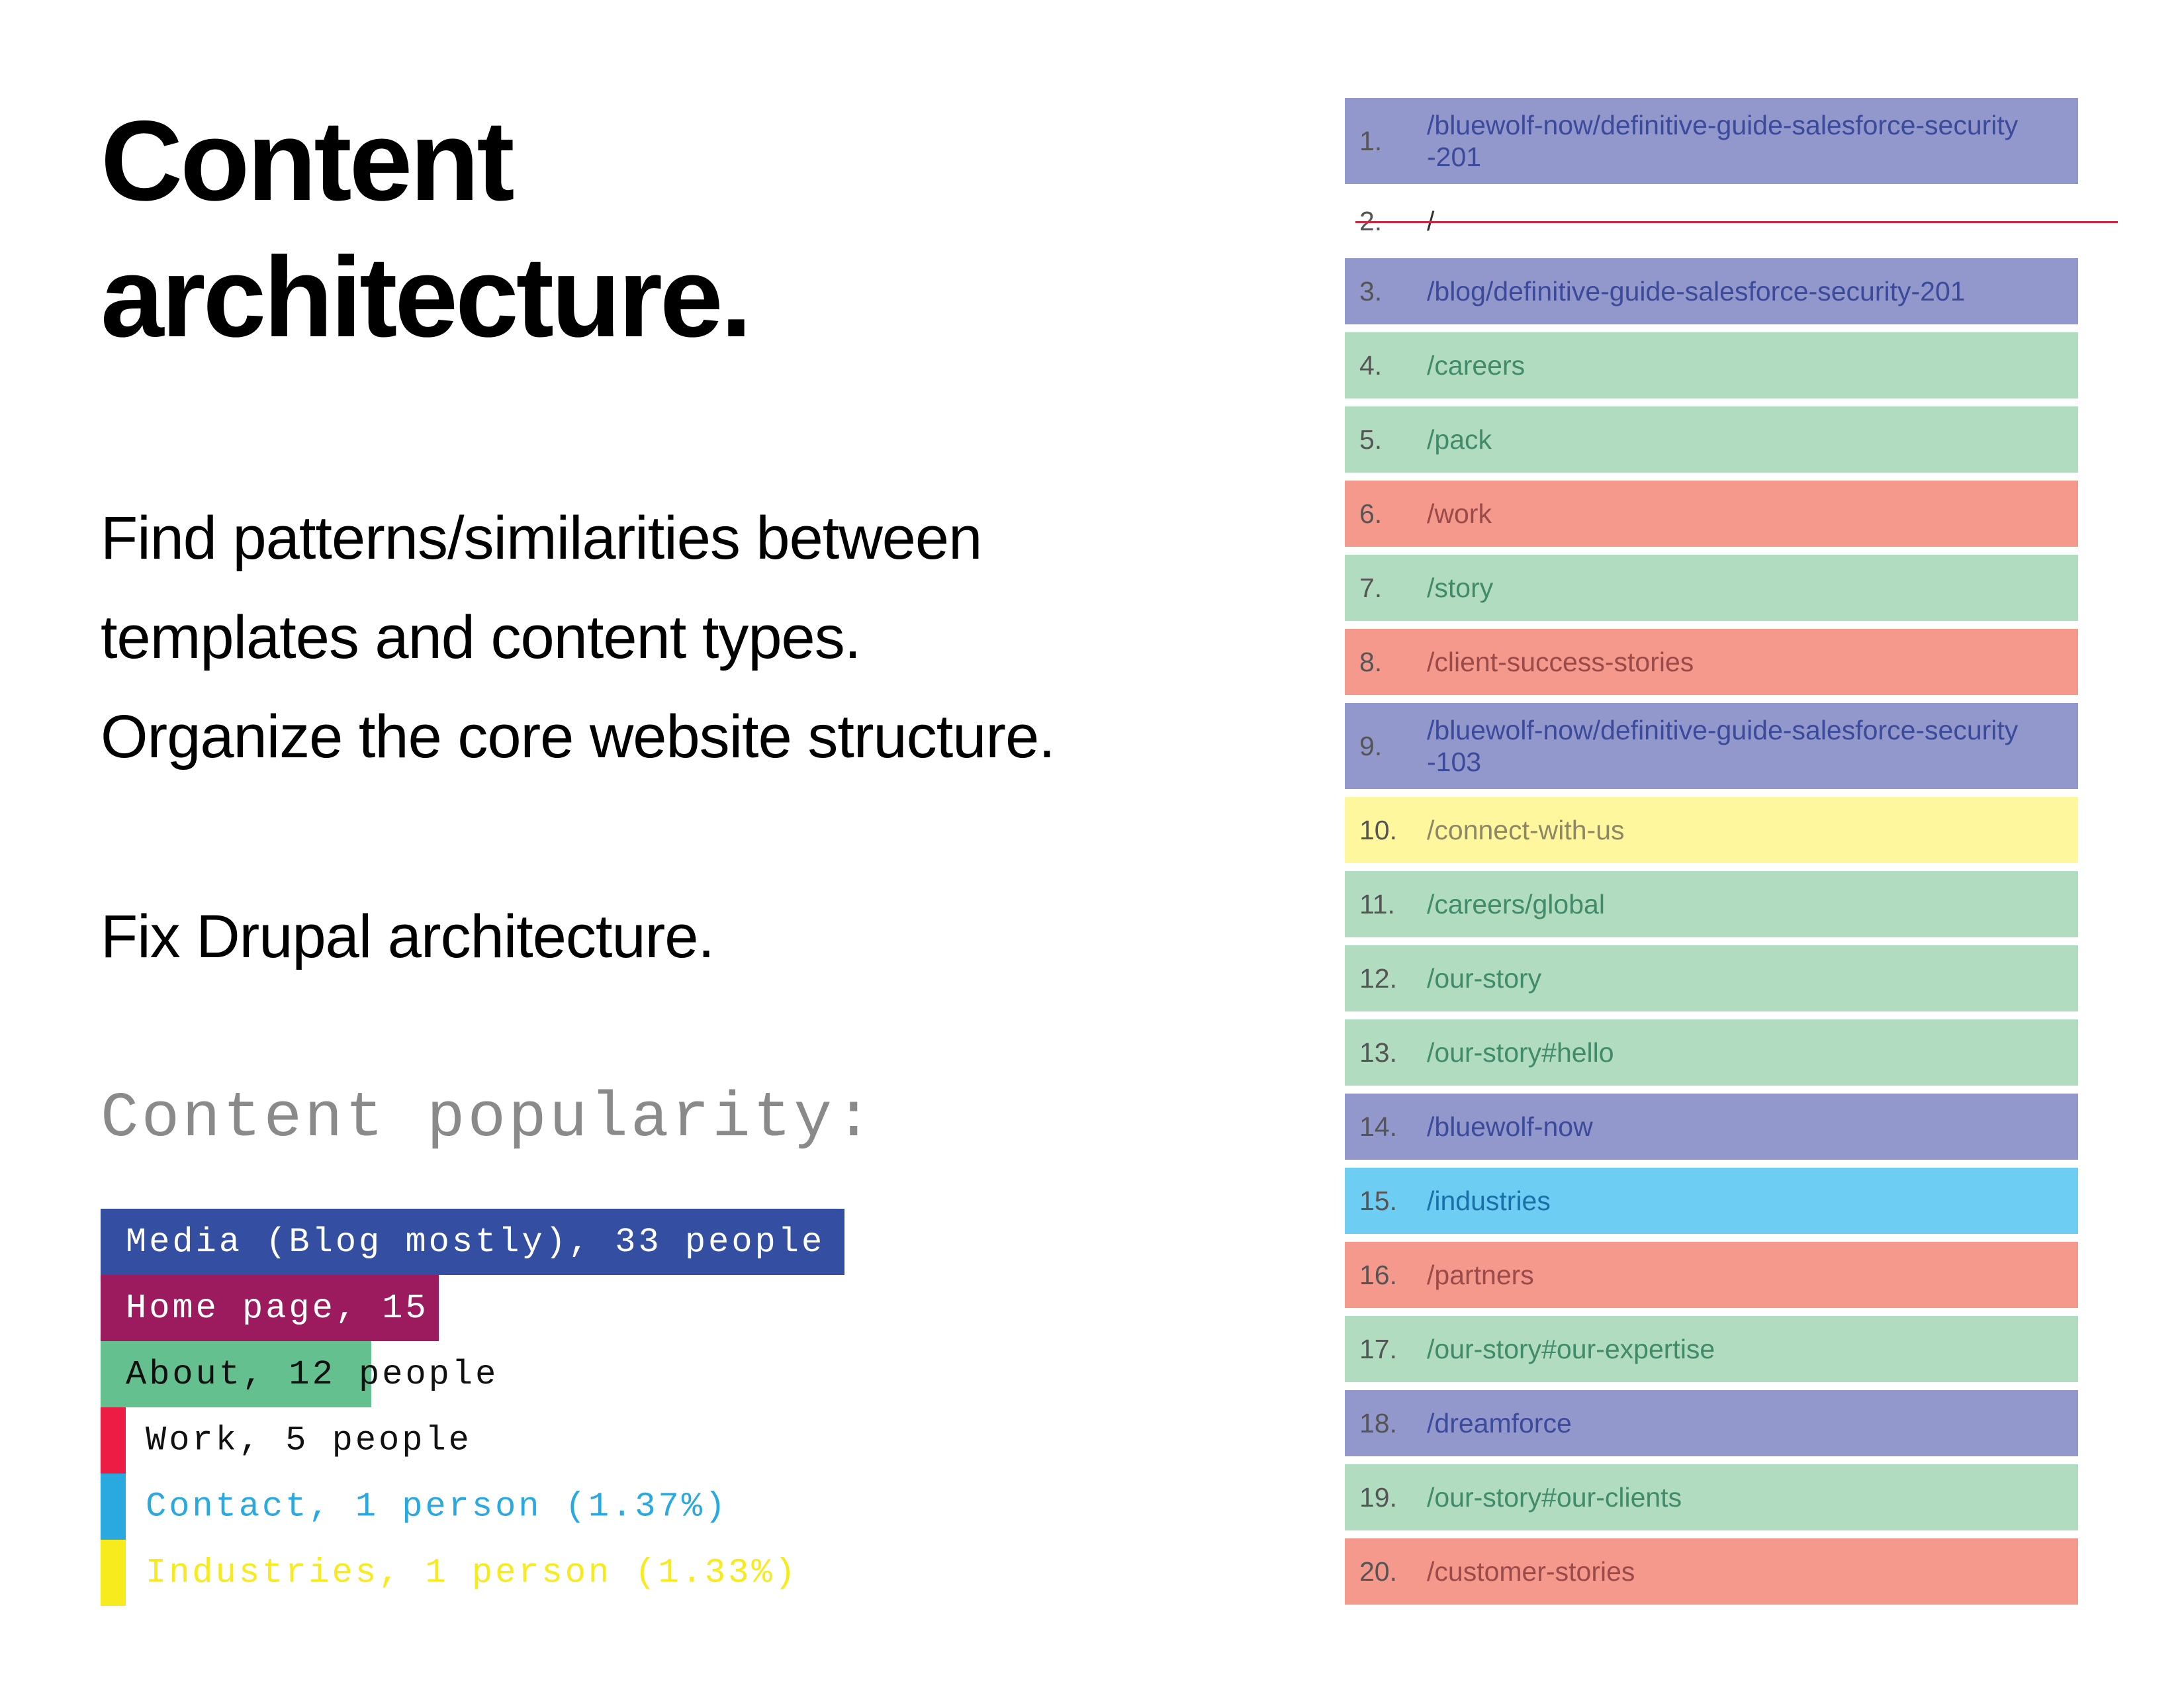 This screenshot has width=2184, height=1688. Describe the element at coordinates (1555, 1497) in the screenshot. I see `url-path: /our-story#our-clients` at that location.